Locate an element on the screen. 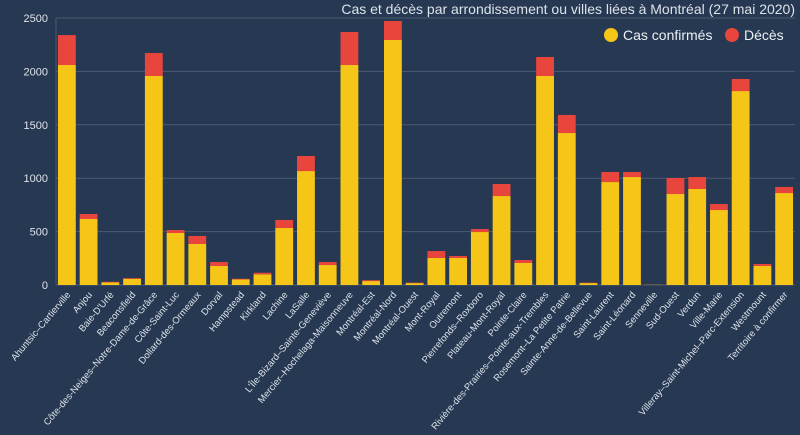 This screenshot has height=435, width=800. y-tick-label: 500 is located at coordinates (39, 233).